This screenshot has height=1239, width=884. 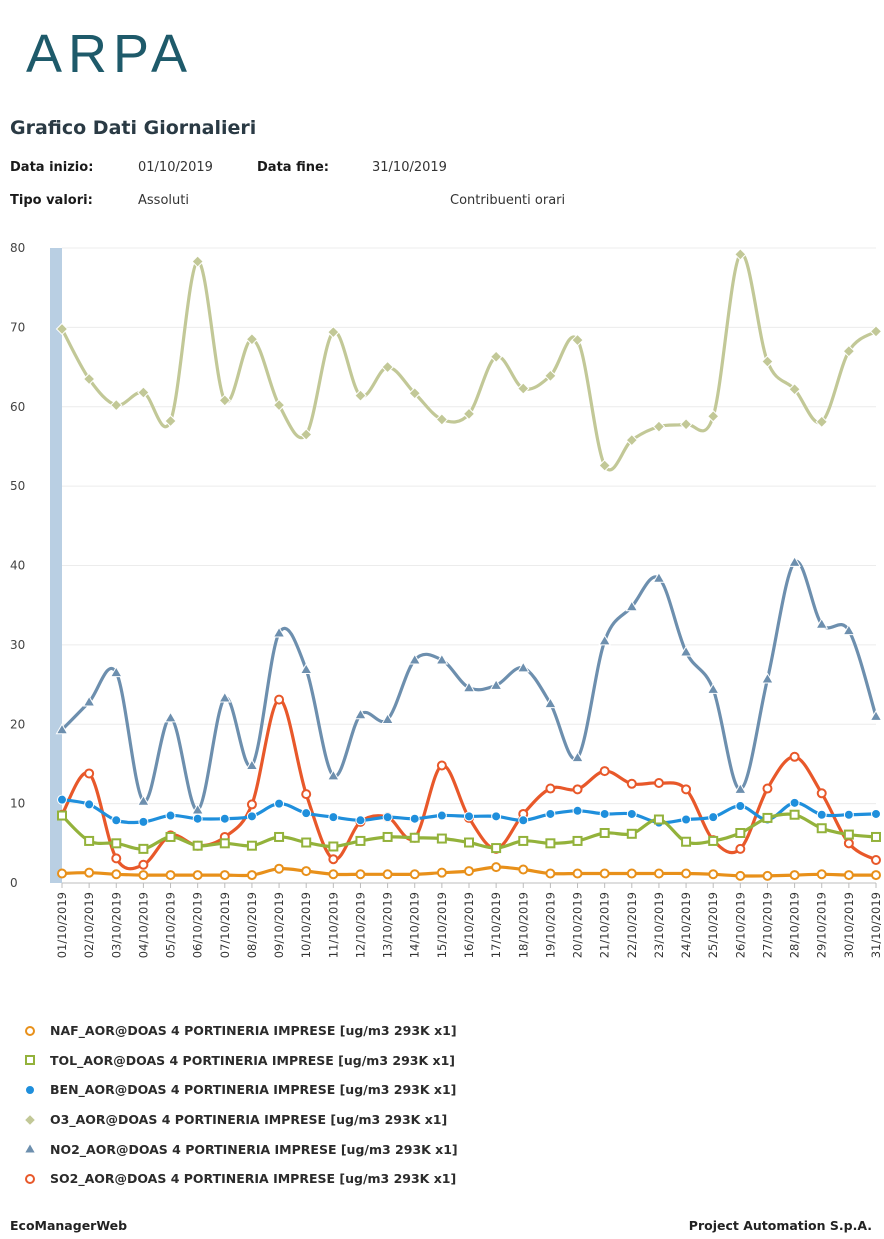 What do you see at coordinates (469, 871) in the screenshot?
I see `series-naf` at bounding box center [469, 871].